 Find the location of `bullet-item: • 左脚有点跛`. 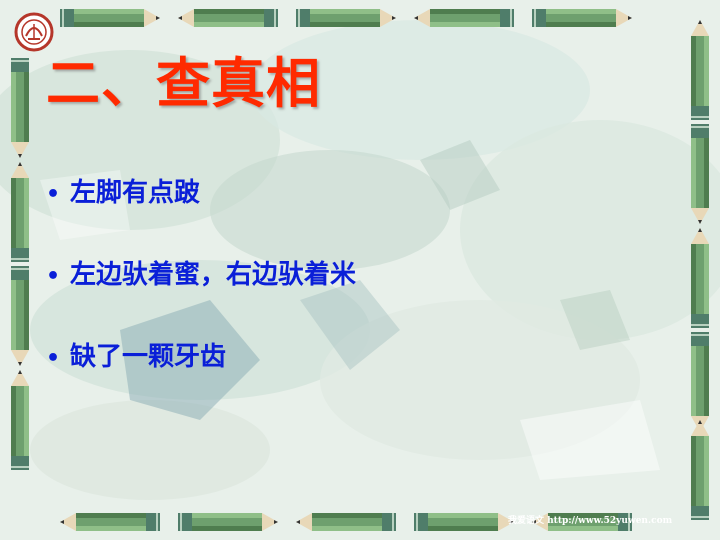

bullet-item: • 左脚有点跛 is located at coordinates (201, 209).